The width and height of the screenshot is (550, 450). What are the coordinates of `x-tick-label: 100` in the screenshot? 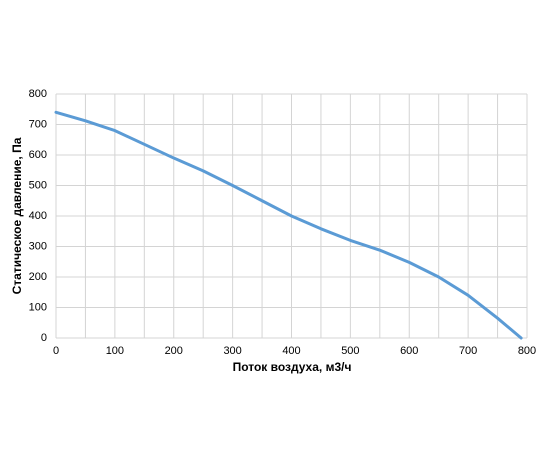 It's located at (115, 351).